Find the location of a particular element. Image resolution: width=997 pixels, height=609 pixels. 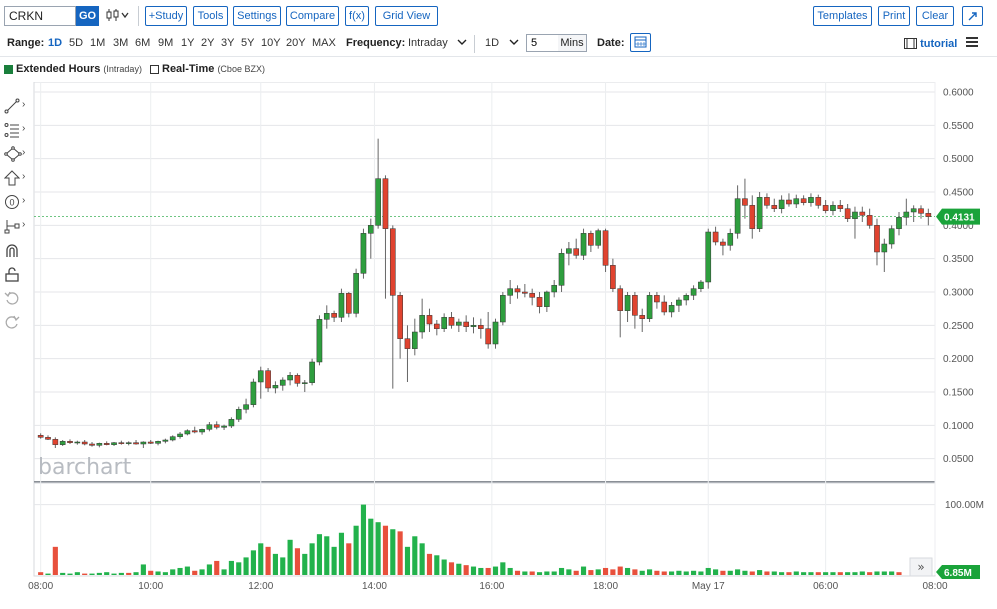

go-button: GO is located at coordinates (87, 16).